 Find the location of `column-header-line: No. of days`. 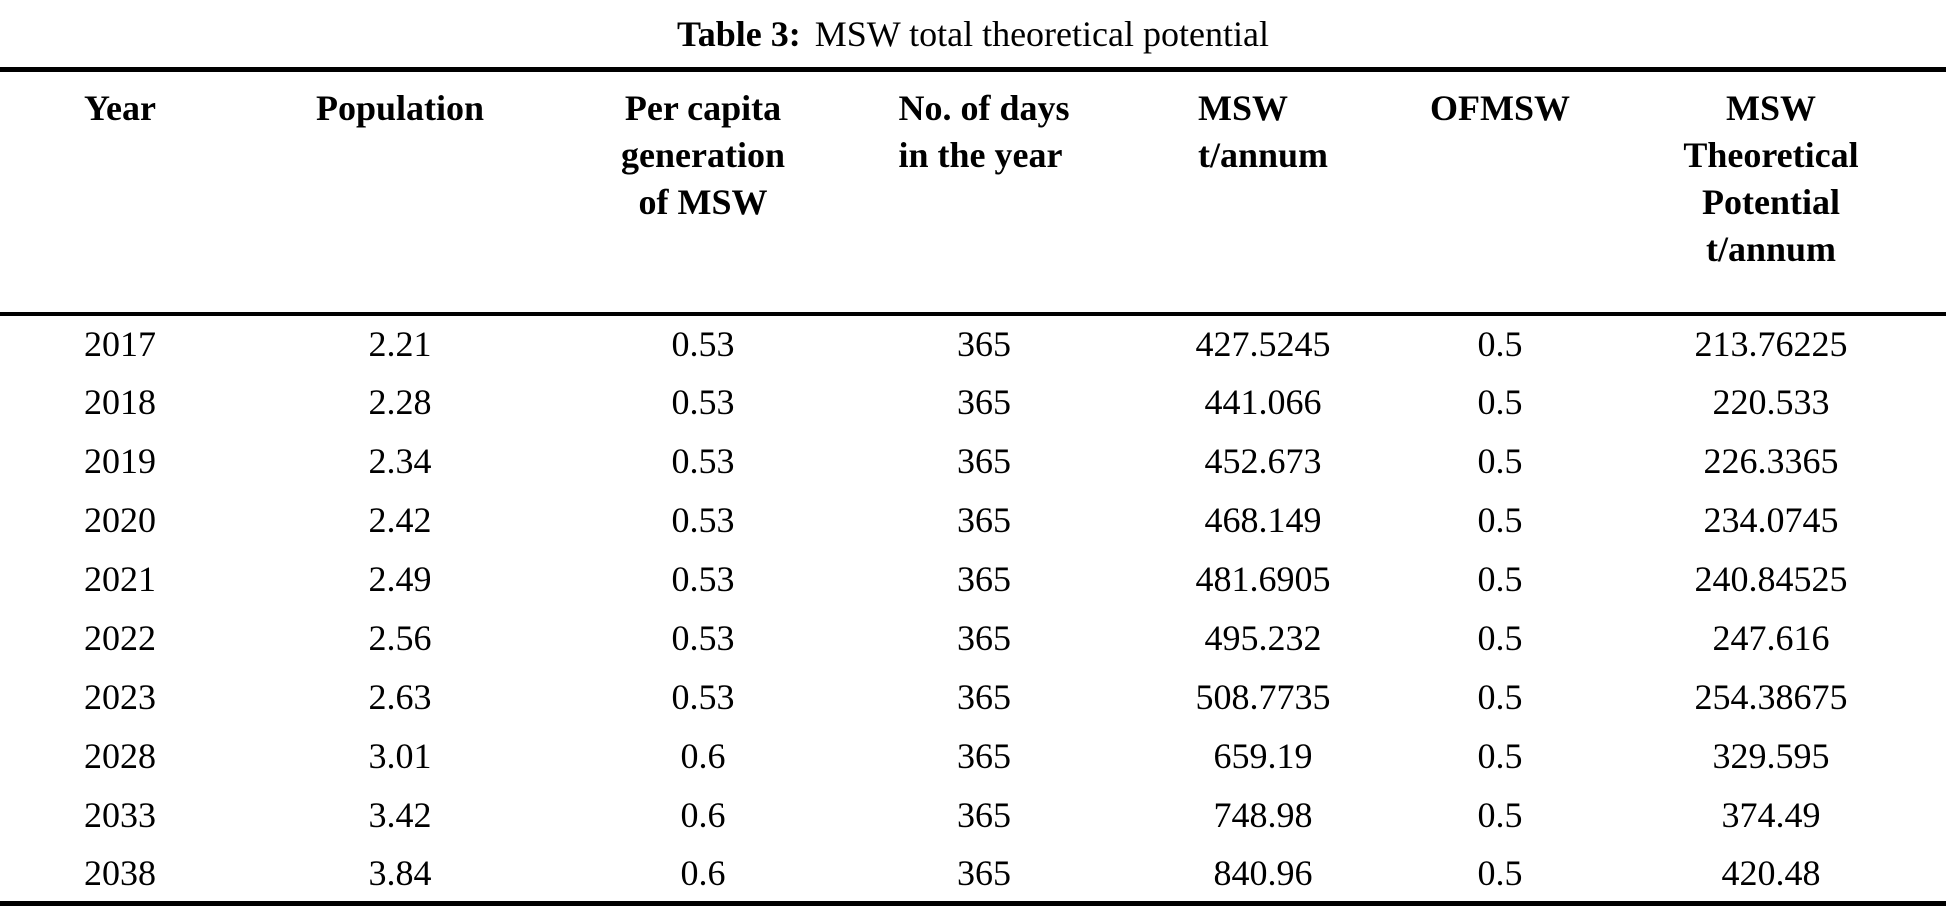

column-header-line: No. of days is located at coordinates (984, 108).